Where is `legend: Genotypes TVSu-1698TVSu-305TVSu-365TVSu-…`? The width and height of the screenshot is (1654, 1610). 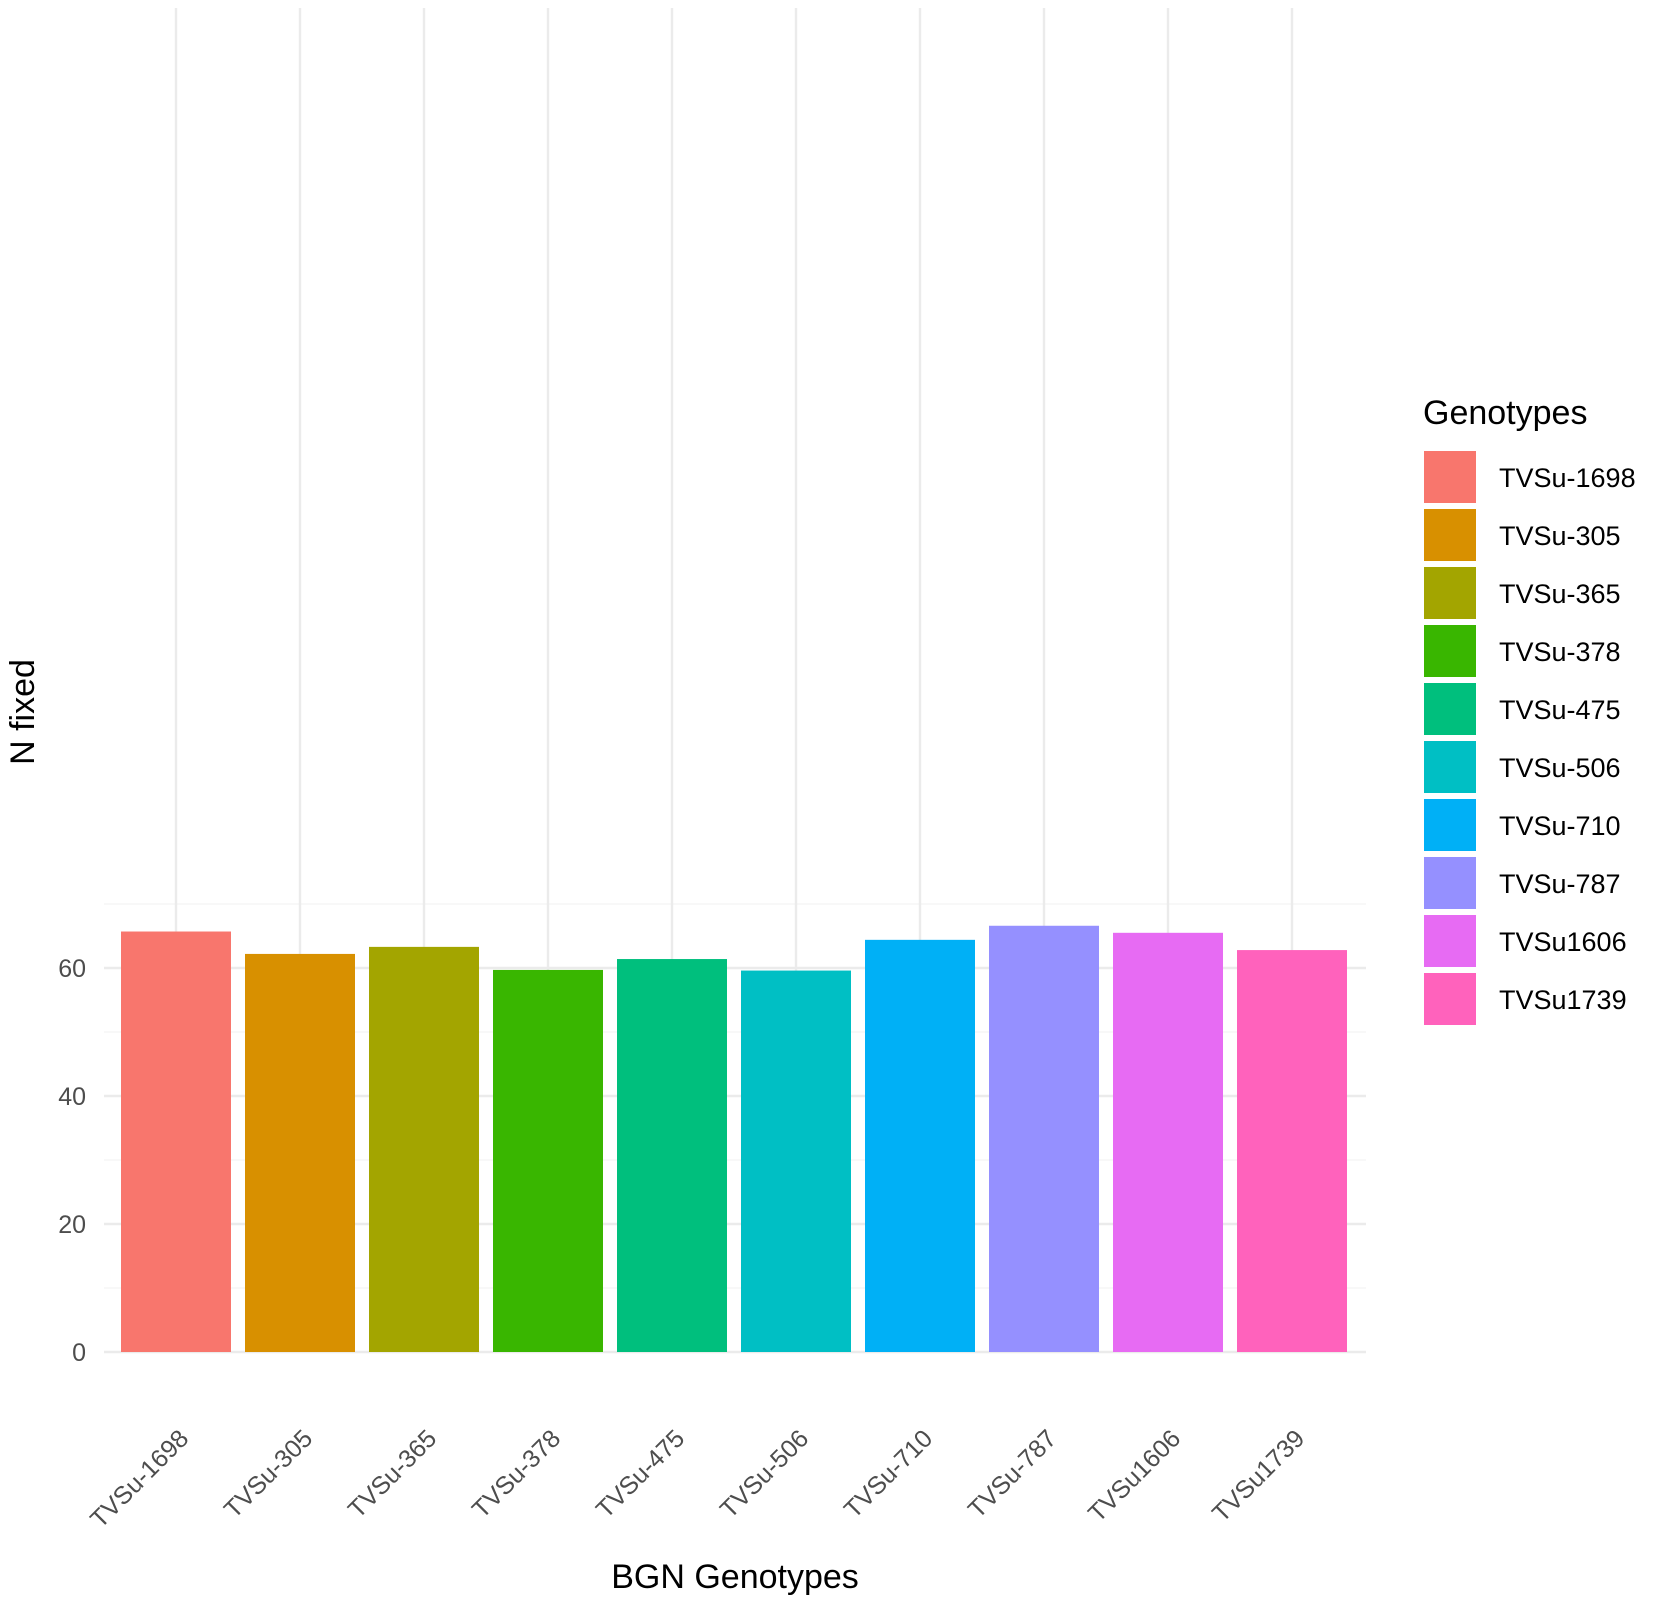 legend: Genotypes TVSu-1698TVSu-305TVSu-365TVSu-… is located at coordinates (1529, 709).